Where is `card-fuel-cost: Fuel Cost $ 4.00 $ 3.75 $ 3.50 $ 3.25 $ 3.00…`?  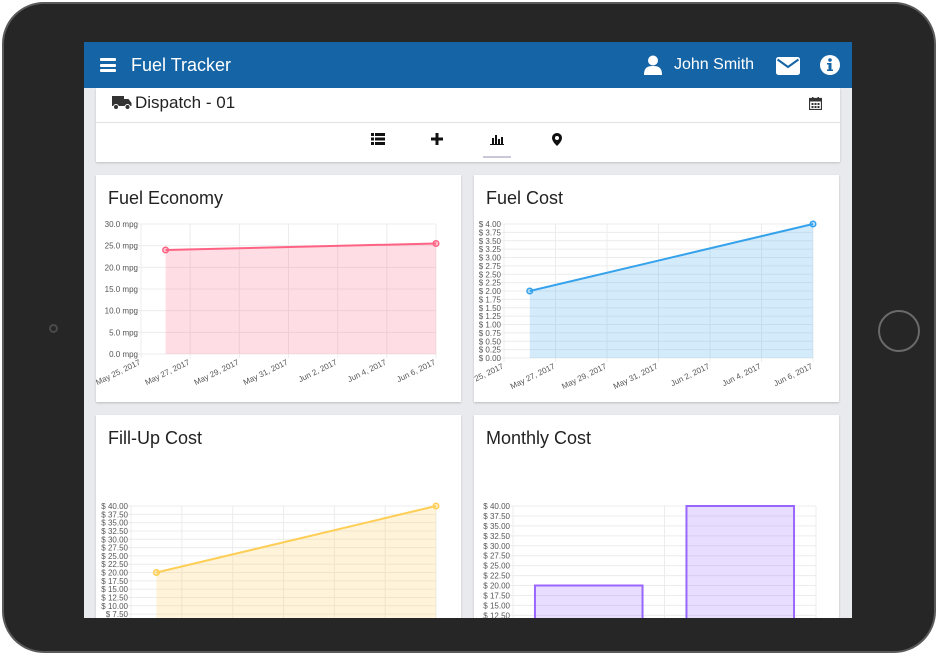
card-fuel-cost: Fuel Cost $ 4.00 $ 3.75 $ 3.50 $ 3.25 $ 3.00… is located at coordinates (656, 288).